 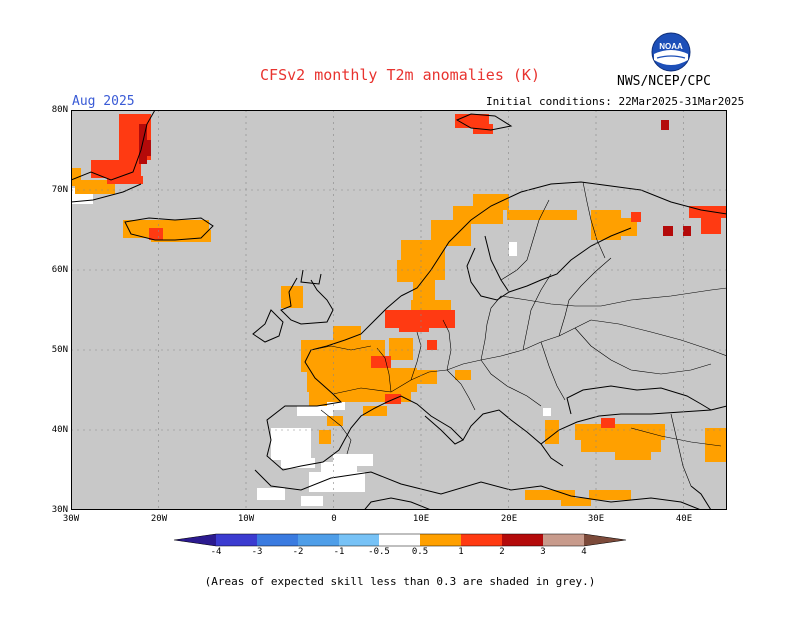 I want to click on lat-label-60n: 60N, so click(x=59, y=270).